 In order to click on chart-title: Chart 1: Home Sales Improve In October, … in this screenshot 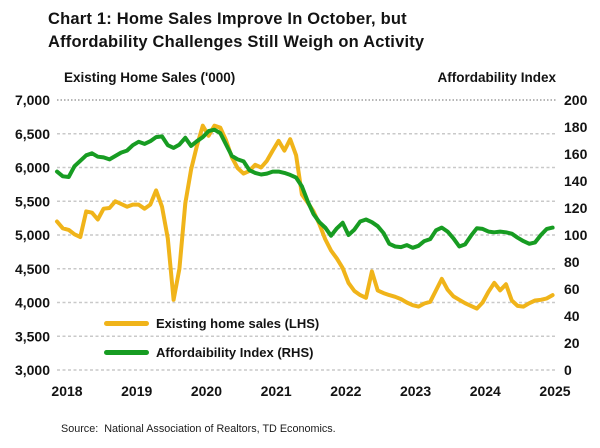, I will do `click(318, 31)`.